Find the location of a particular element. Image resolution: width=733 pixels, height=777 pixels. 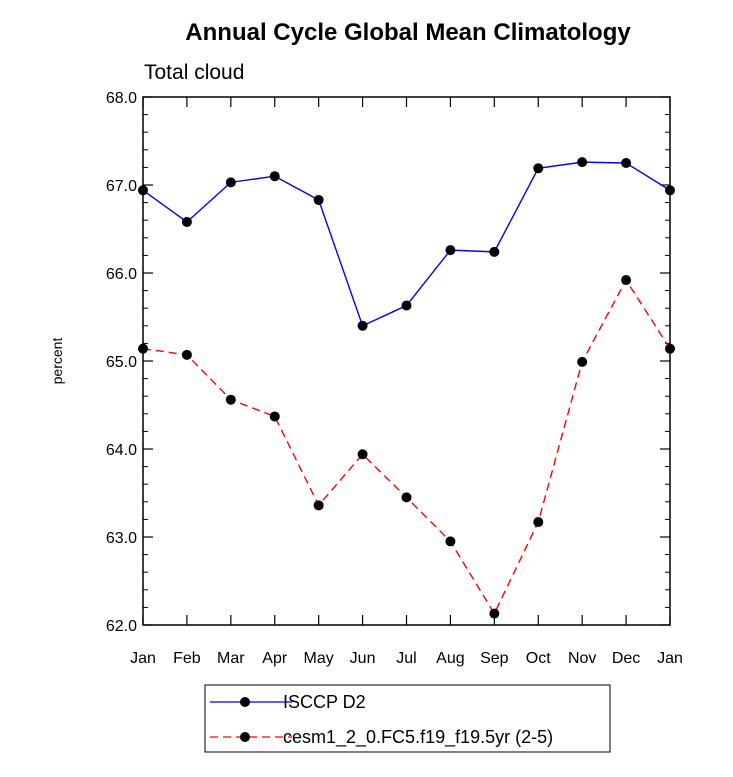

x-tick-label: Jul is located at coordinates (406, 658).